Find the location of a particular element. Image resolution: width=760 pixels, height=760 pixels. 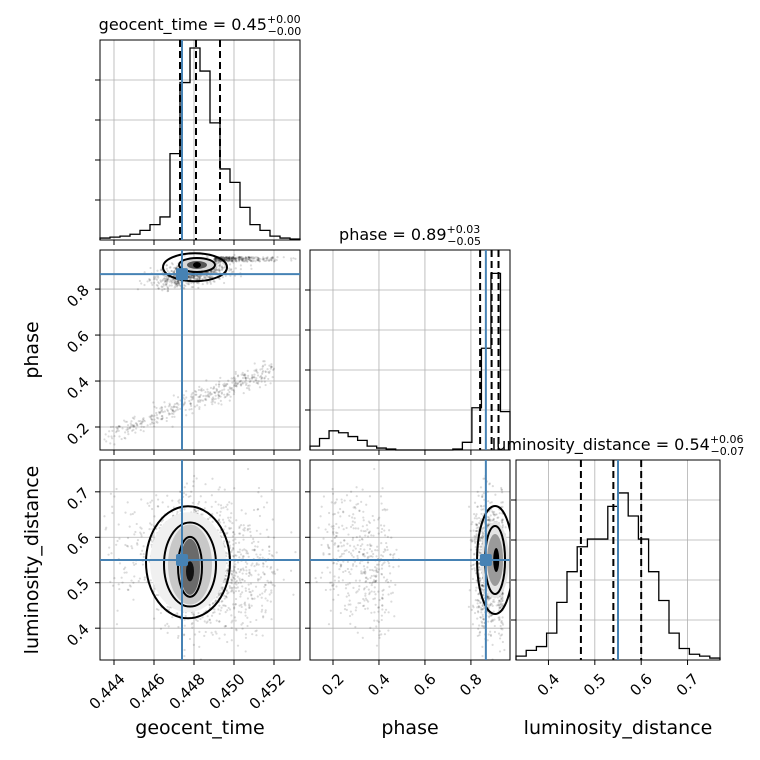

x-axis-label: phase is located at coordinates (409, 728).